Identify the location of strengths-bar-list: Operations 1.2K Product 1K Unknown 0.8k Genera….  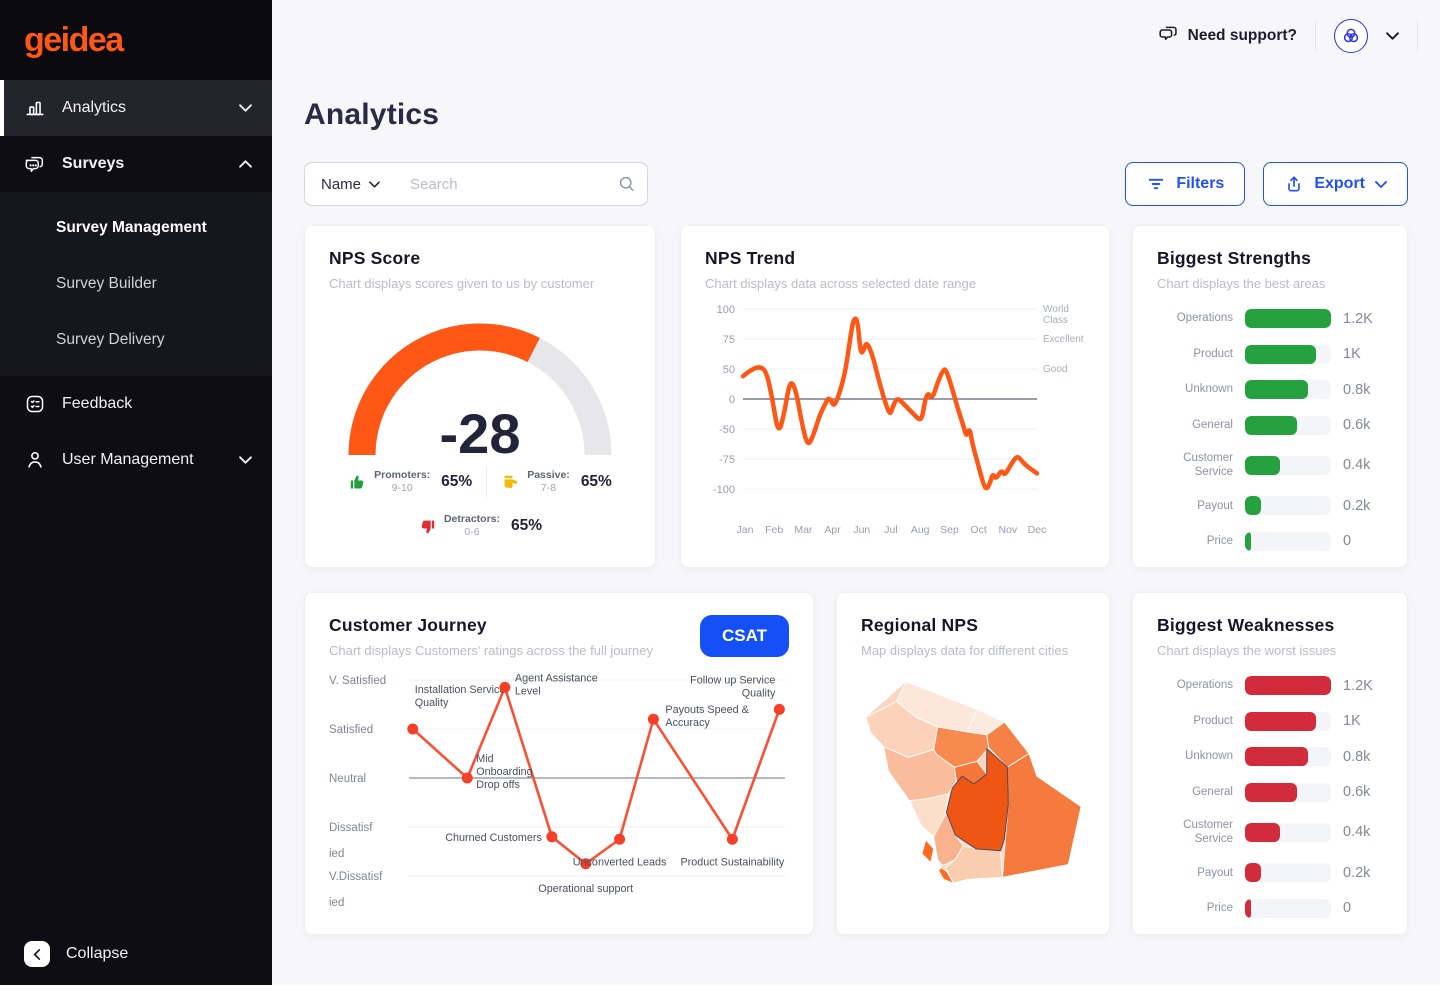
(1270, 430).